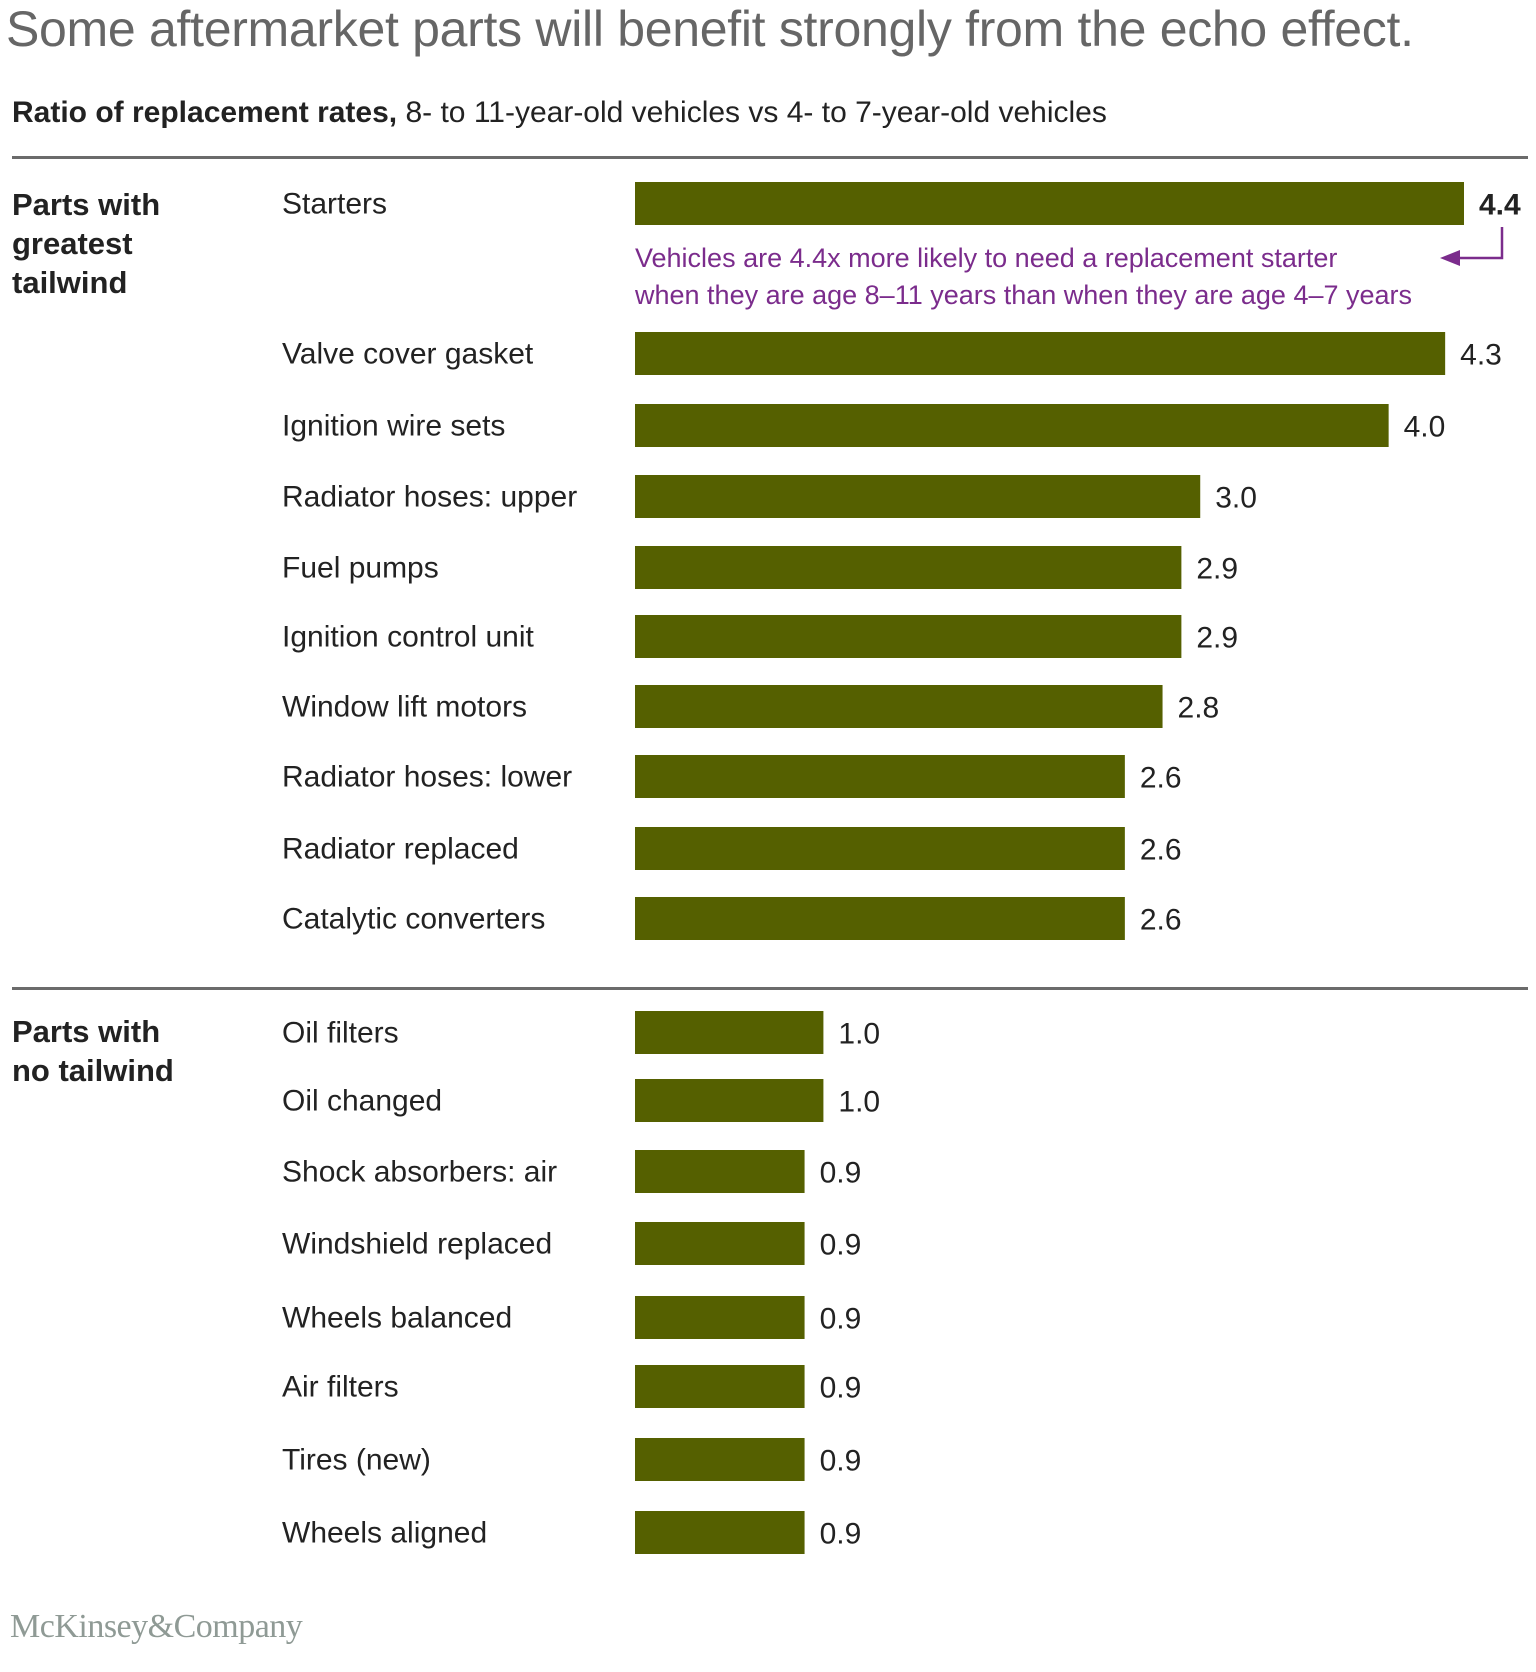 The image size is (1536, 1672). What do you see at coordinates (1450, 258) in the screenshot?
I see `arrowhead-icon` at bounding box center [1450, 258].